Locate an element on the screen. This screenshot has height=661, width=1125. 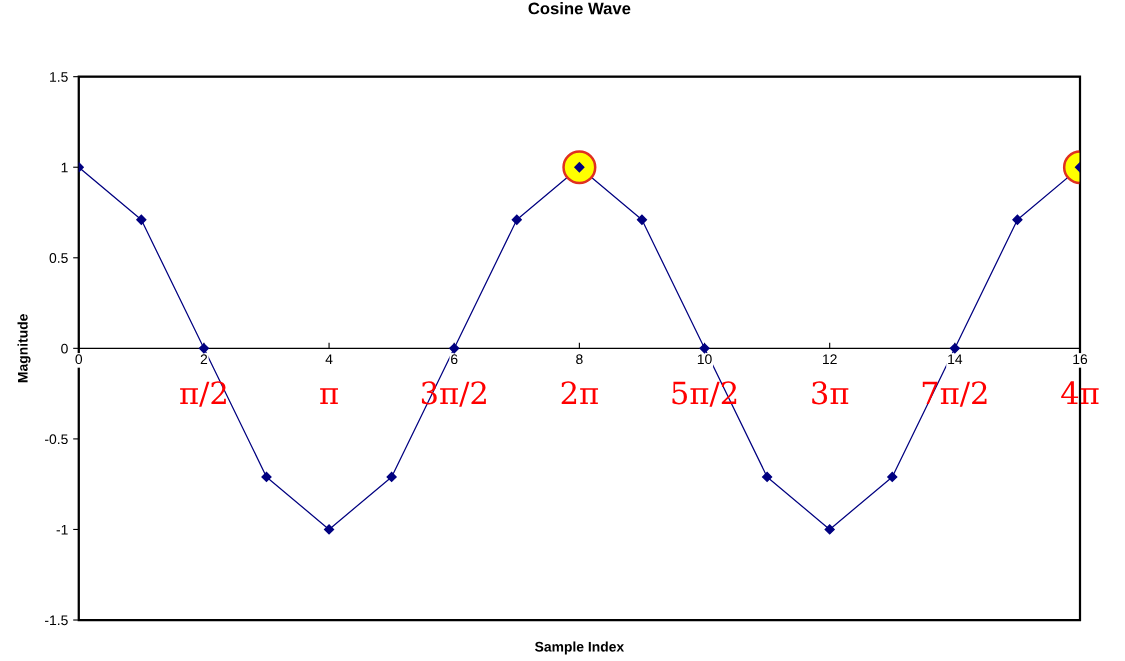
x-tick-label: 0 is located at coordinates (79, 359).